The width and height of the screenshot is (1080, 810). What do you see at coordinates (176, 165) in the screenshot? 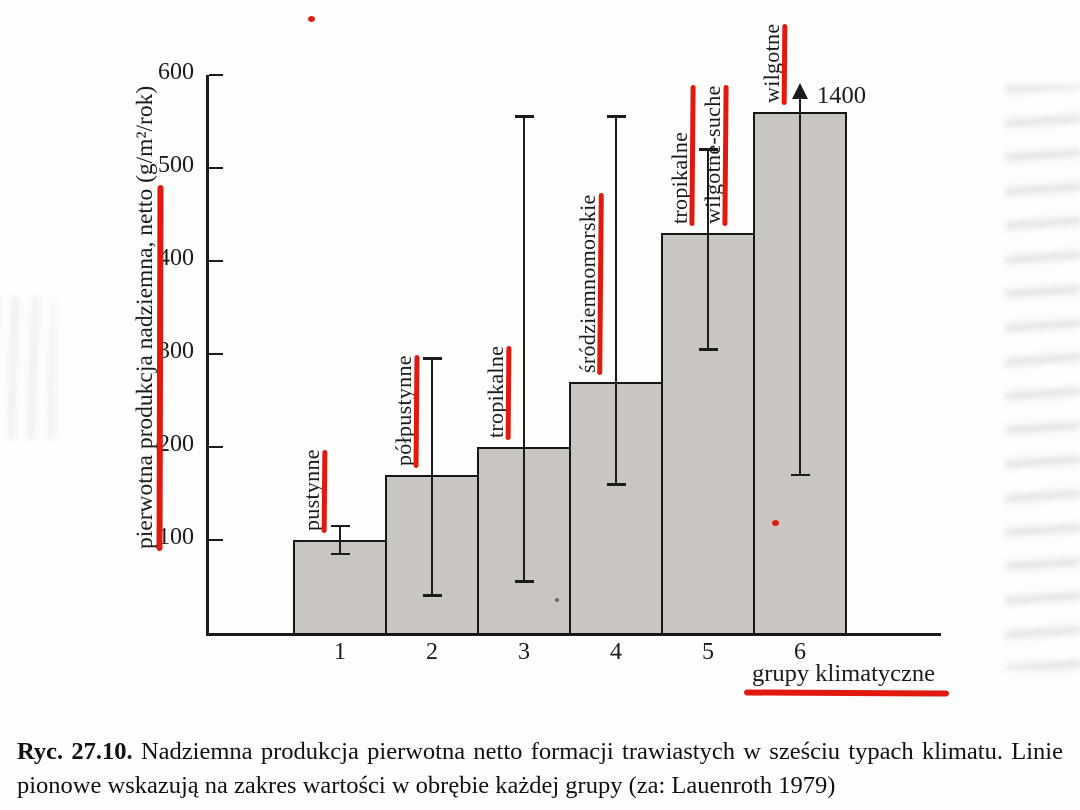
I see `y-tick-label: 500` at bounding box center [176, 165].